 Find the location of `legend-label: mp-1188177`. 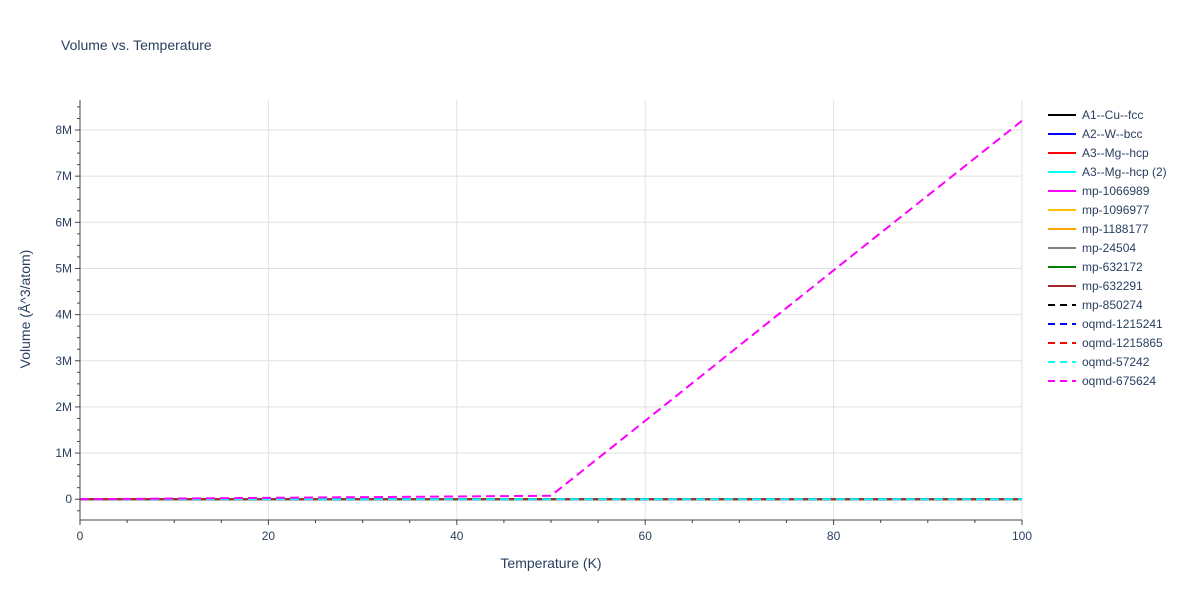

legend-label: mp-1188177 is located at coordinates (1115, 229).